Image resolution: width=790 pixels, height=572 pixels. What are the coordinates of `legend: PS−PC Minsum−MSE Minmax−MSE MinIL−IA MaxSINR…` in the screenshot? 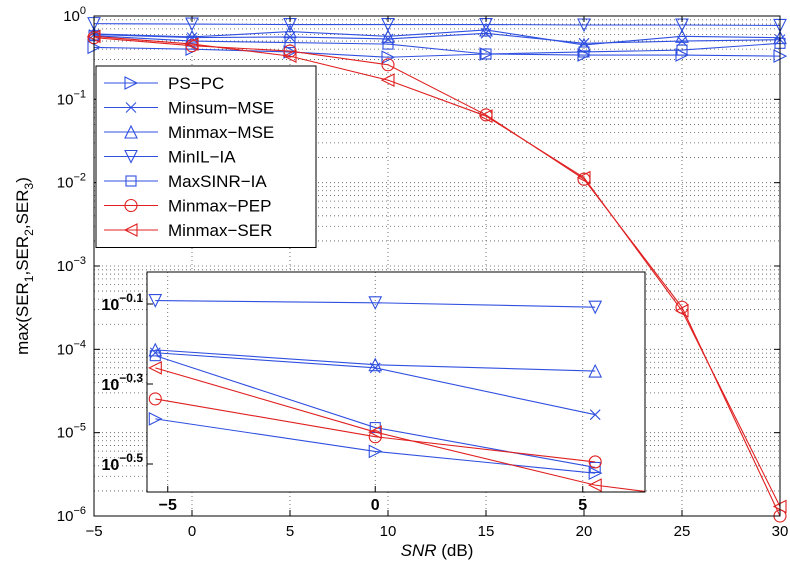 It's located at (206, 156).